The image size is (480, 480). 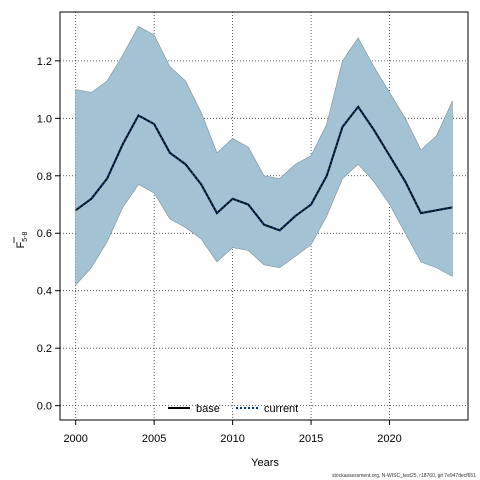 I want to click on x-tick-label-2000: 2000, so click(x=75, y=439).